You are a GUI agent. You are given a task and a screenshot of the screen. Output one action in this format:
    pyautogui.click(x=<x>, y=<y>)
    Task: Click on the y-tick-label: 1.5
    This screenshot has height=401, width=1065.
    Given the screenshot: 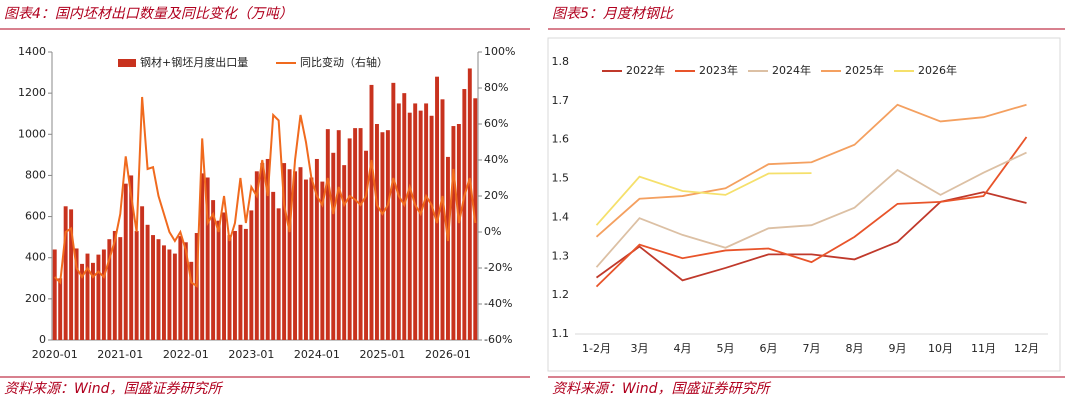 What is the action you would take?
    pyautogui.click(x=561, y=178)
    